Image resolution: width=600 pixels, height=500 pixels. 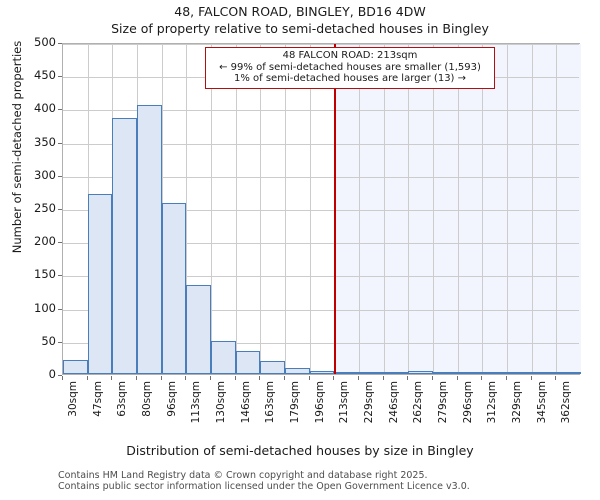 I want to click on x-axis-tick-label: 30sqm, so click(x=73, y=399).